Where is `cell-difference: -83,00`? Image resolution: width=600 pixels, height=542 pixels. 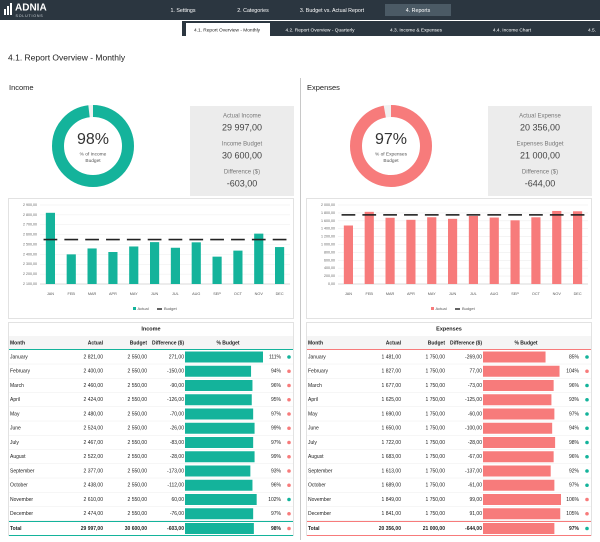 cell-difference: -83,00 is located at coordinates (177, 443).